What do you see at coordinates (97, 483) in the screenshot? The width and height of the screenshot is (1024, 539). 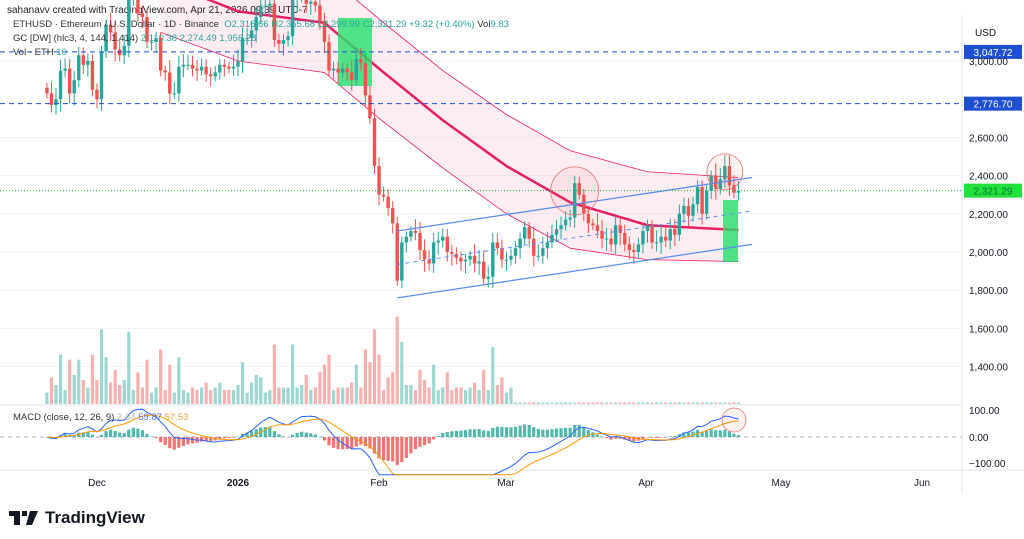 I see `time-tick-label: Dec` at bounding box center [97, 483].